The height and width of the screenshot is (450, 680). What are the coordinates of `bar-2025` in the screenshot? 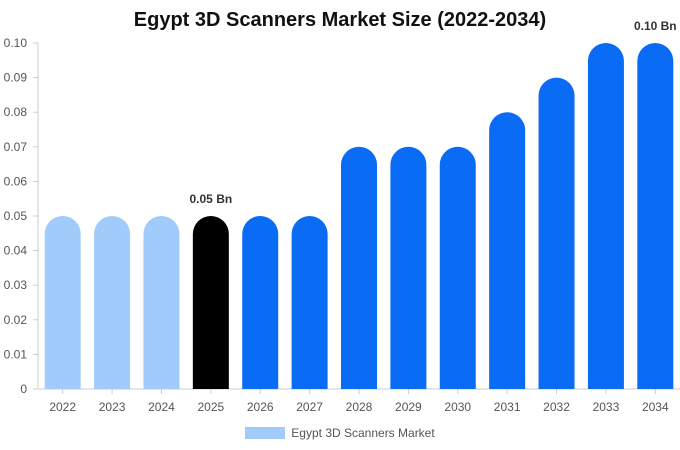 It's located at (210, 302).